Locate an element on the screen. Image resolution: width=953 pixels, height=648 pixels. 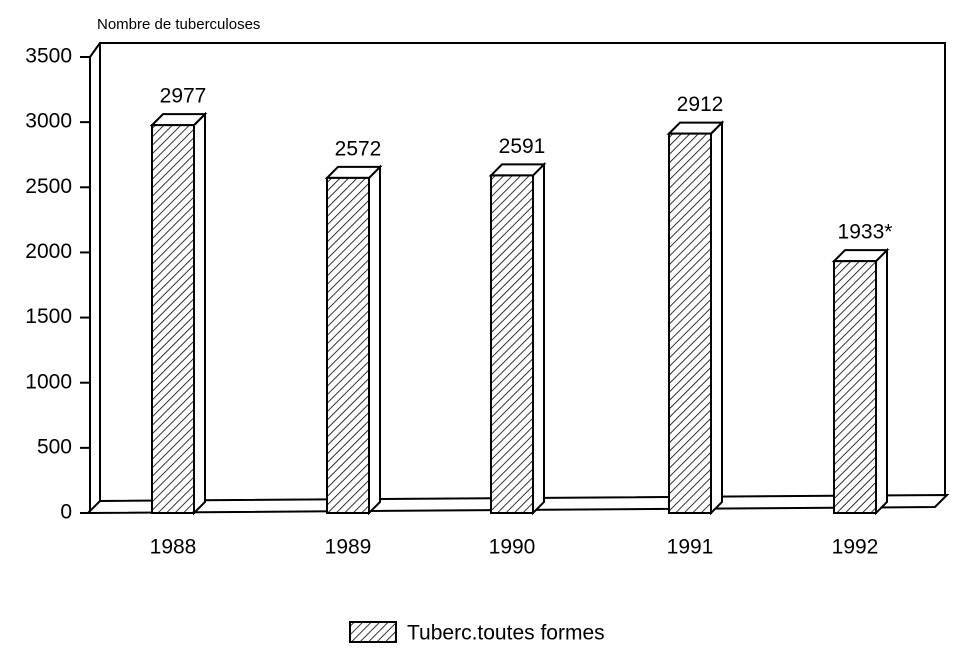
value-label: 2572 is located at coordinates (358, 148).